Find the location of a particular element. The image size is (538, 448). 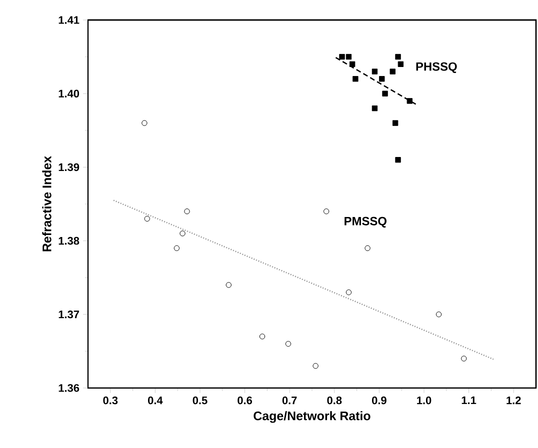

y-tick-label: 1.38 is located at coordinates (69, 240).